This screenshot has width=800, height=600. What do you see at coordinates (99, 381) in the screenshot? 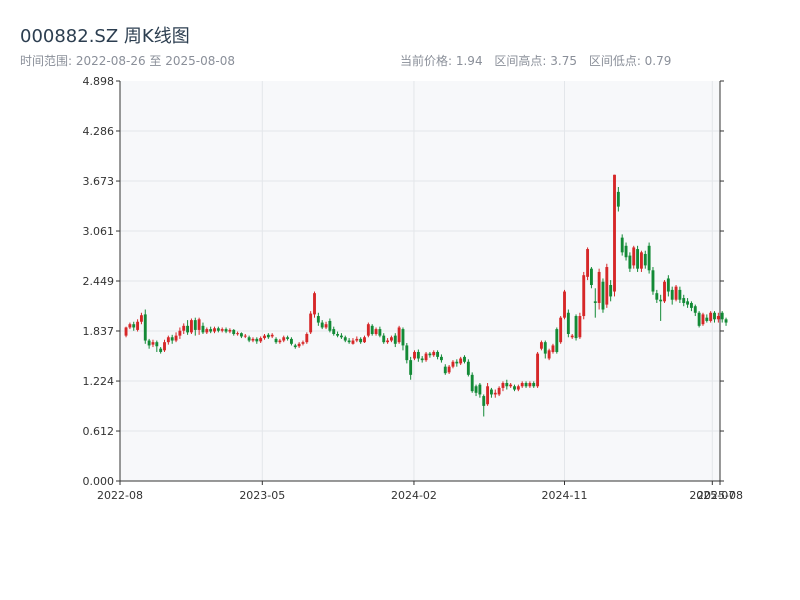
I see `y-tick-label: 1.224` at bounding box center [99, 381].